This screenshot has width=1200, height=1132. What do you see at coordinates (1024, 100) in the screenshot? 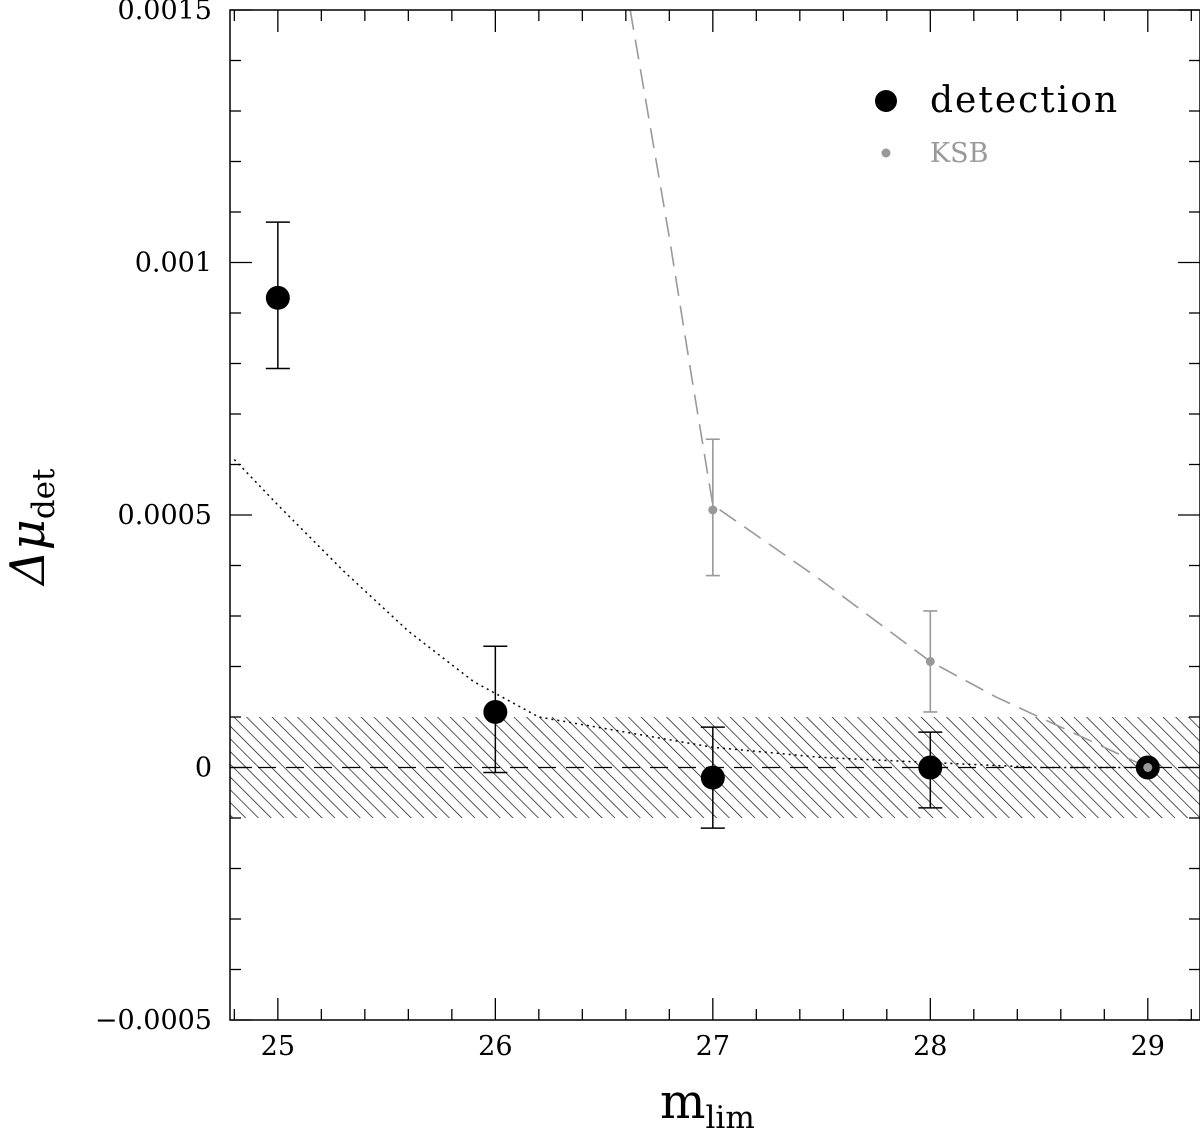
I see `legend-detection-label: detection` at bounding box center [1024, 100].